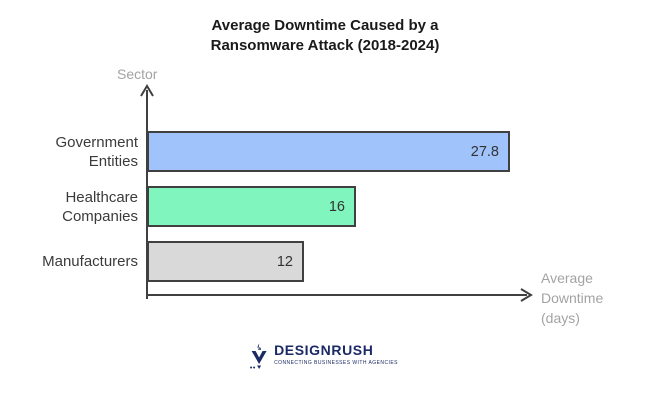 The width and height of the screenshot is (650, 414). What do you see at coordinates (336, 363) in the screenshot?
I see `logo-tagline: CONNECTING BUSINESSES WITH AGENCIES` at bounding box center [336, 363].